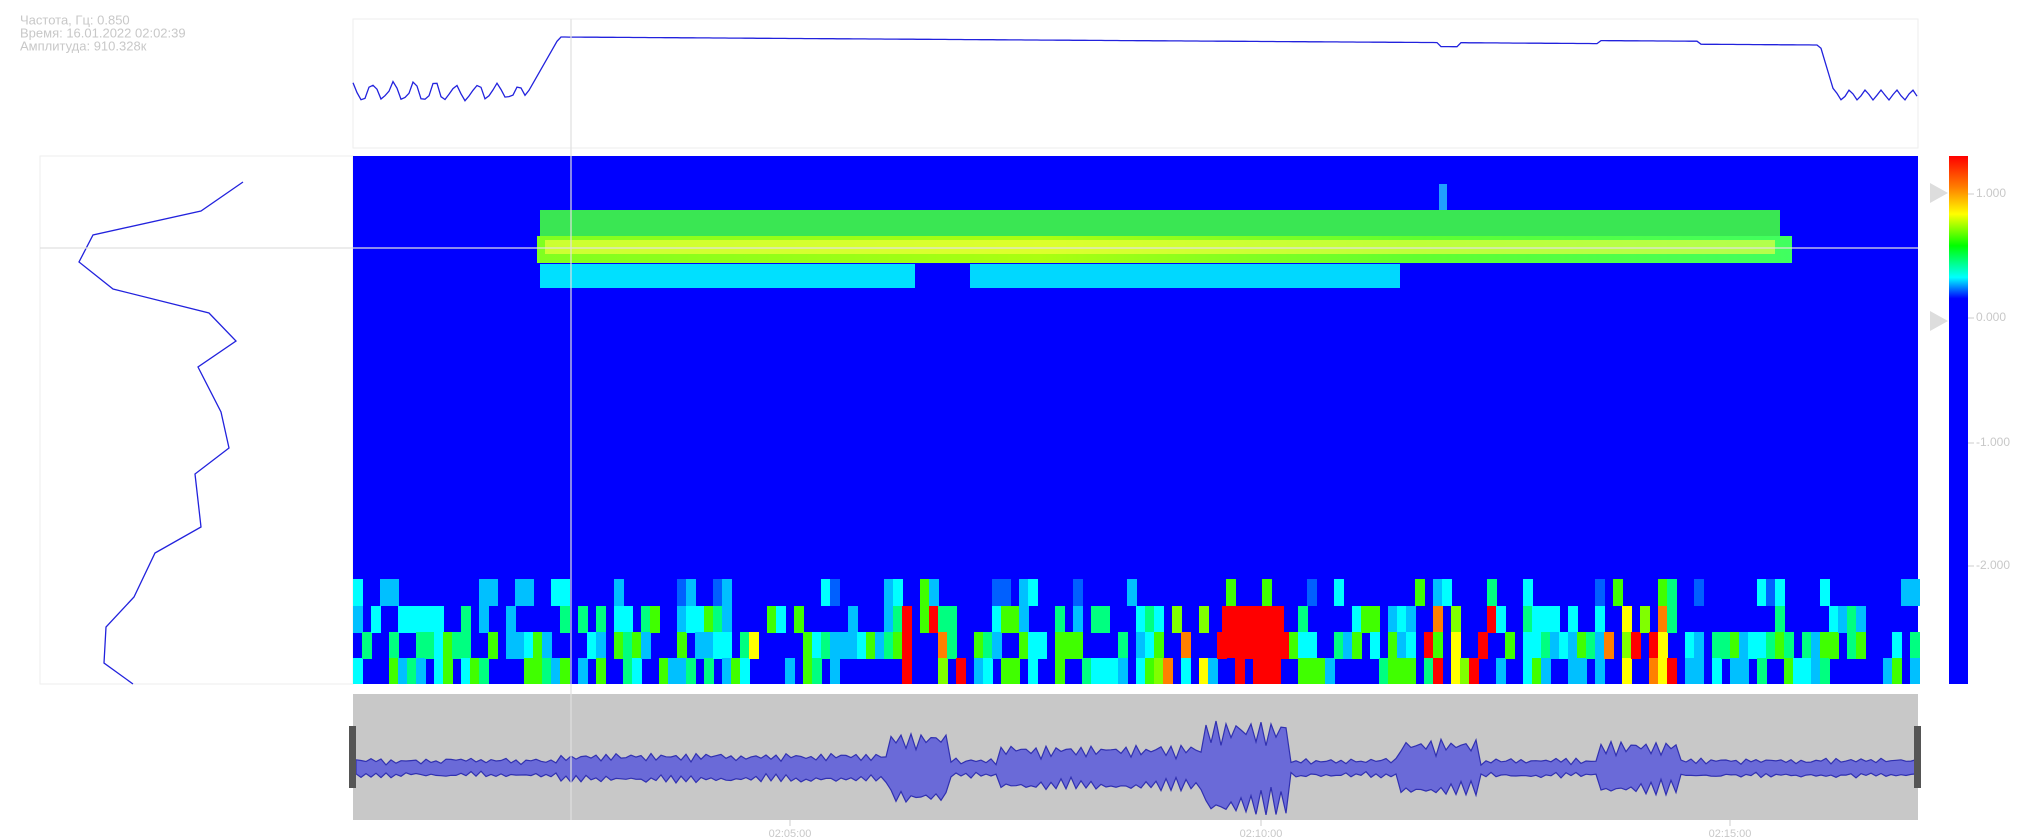 This screenshot has width=2018, height=840. What do you see at coordinates (1939, 257) in the screenshot?
I see `colorbar-handle` at bounding box center [1939, 257].